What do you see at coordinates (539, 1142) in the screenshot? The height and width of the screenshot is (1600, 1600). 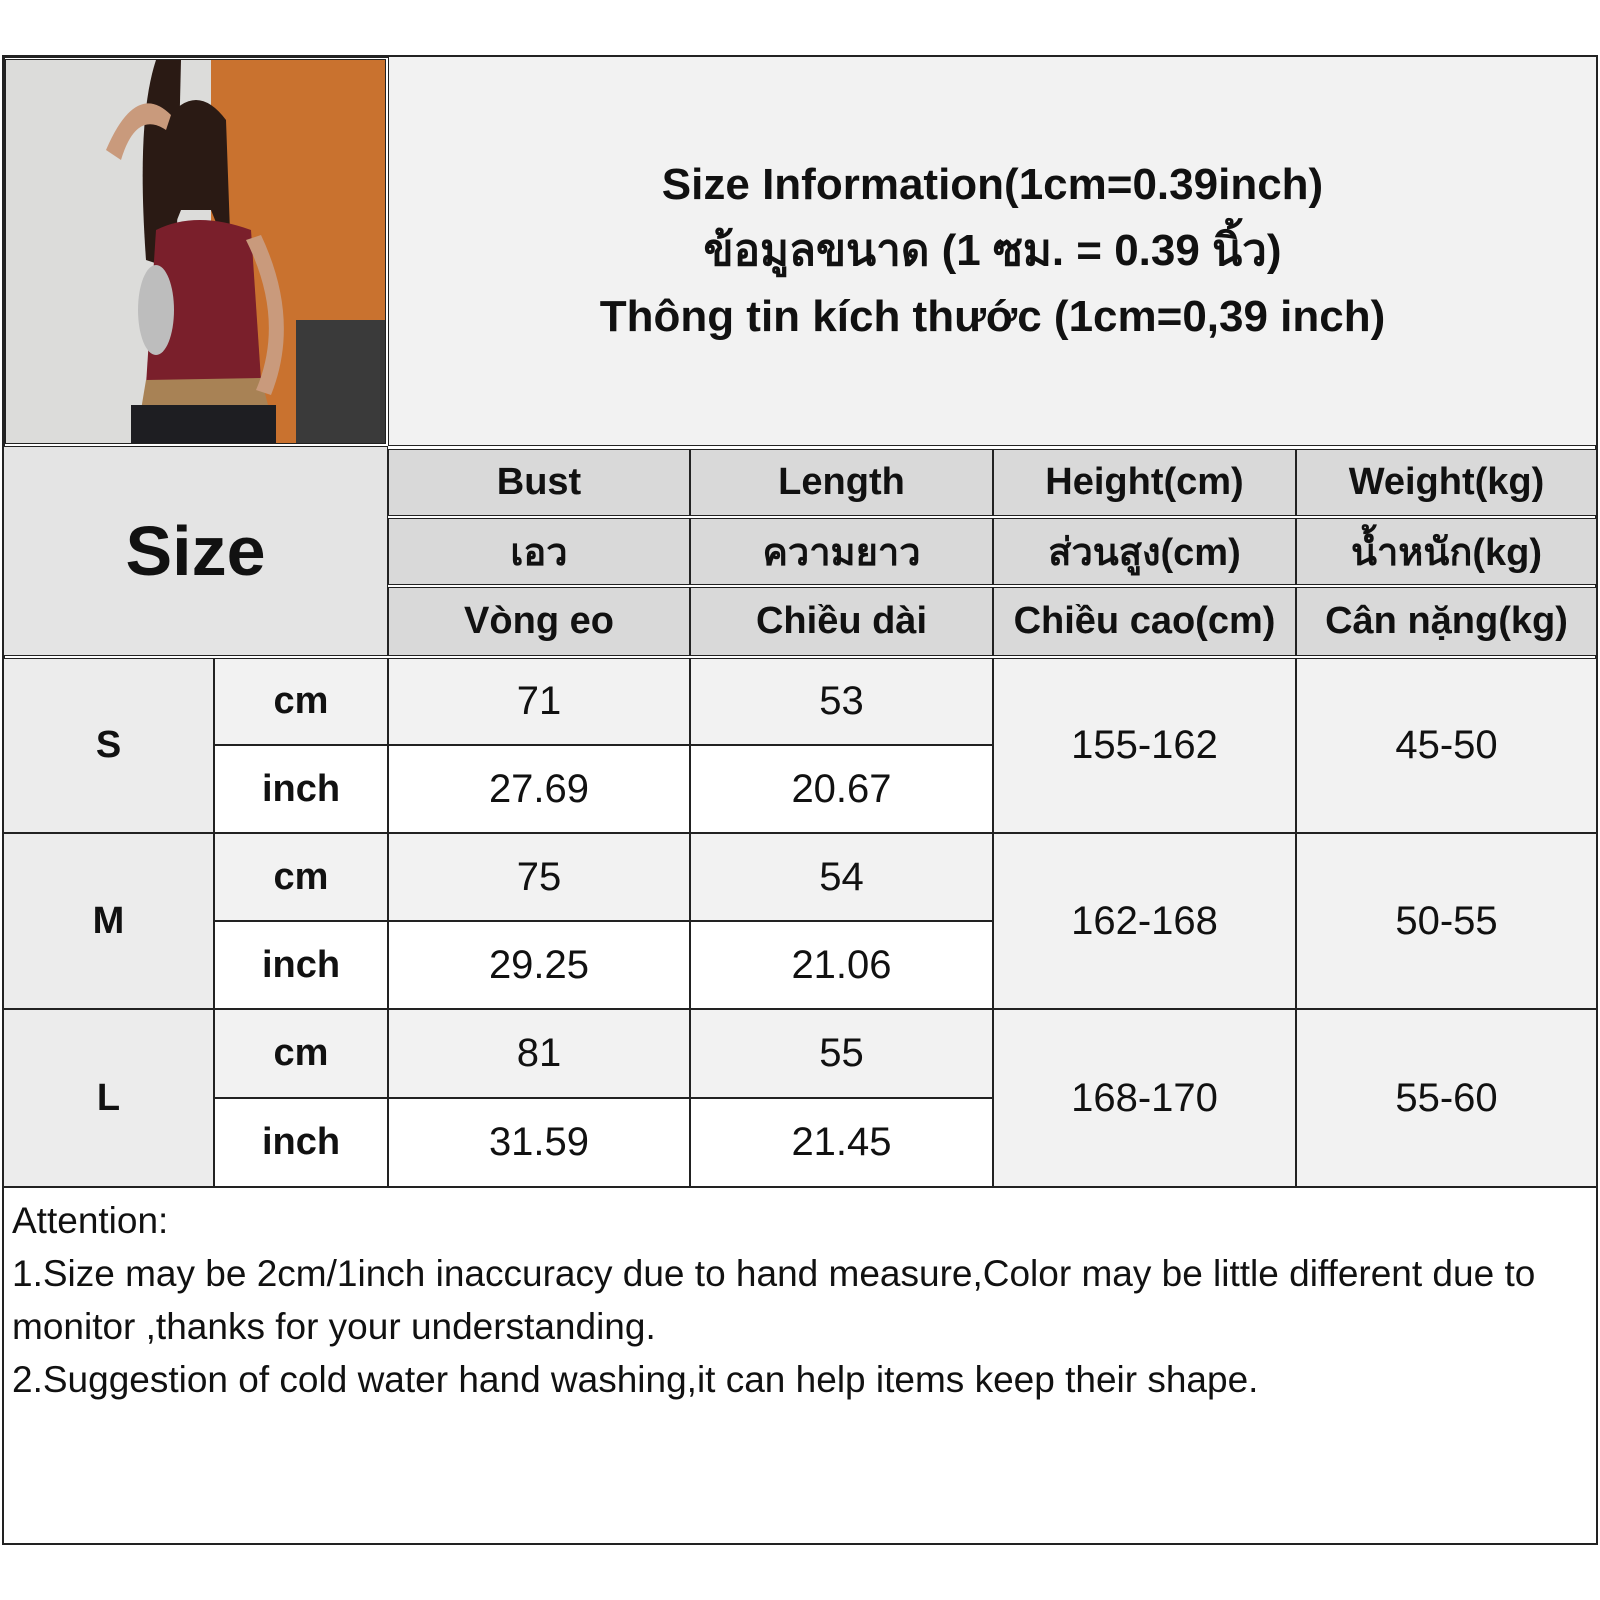 I see `bust-inch-l: 31.59` at bounding box center [539, 1142].